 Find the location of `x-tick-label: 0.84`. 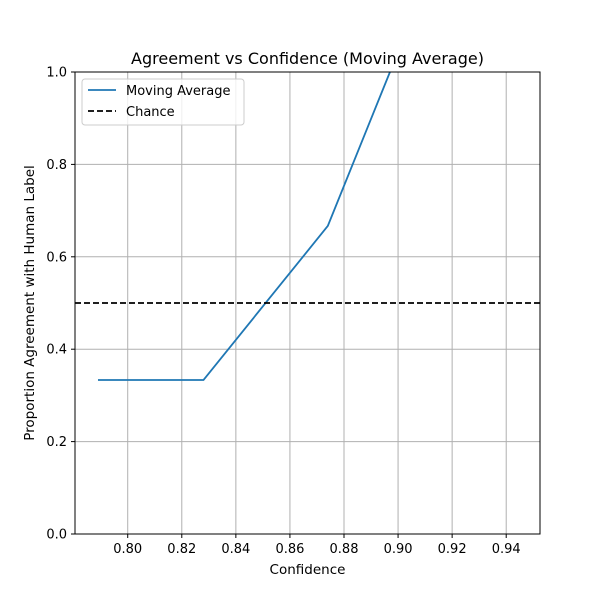

x-tick-label: 0.84 is located at coordinates (235, 549).